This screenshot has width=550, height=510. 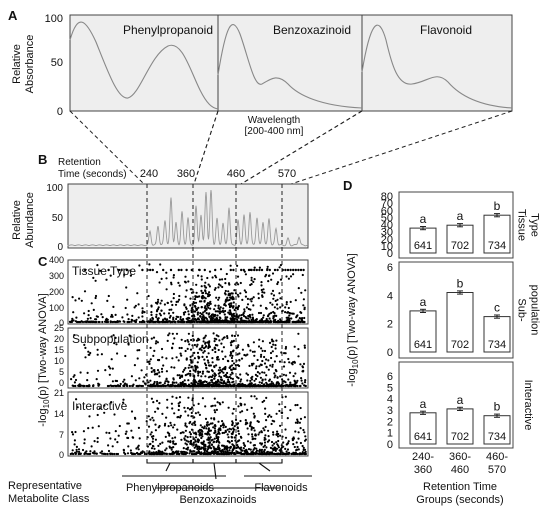 I want to click on bar-chart-ytick: 6, so click(x=390, y=377).